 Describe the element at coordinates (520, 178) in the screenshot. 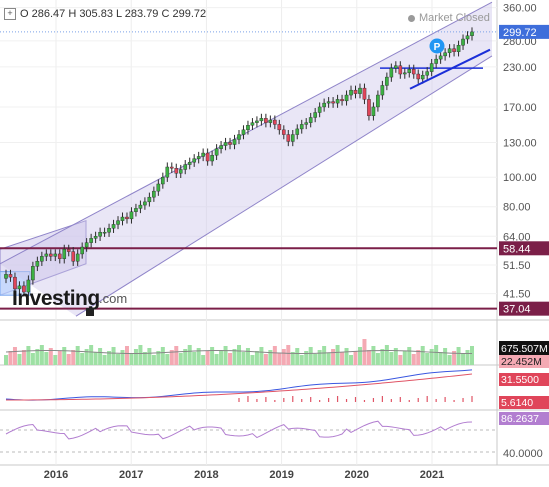

I see `y-tick-label: 100.00` at that location.